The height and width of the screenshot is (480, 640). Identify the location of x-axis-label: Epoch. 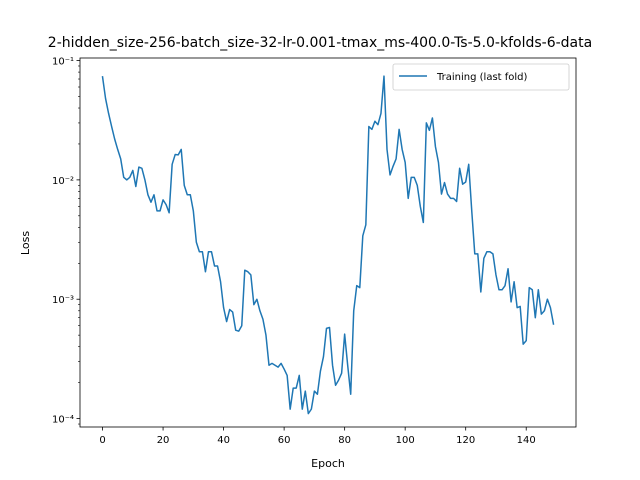
(328, 463).